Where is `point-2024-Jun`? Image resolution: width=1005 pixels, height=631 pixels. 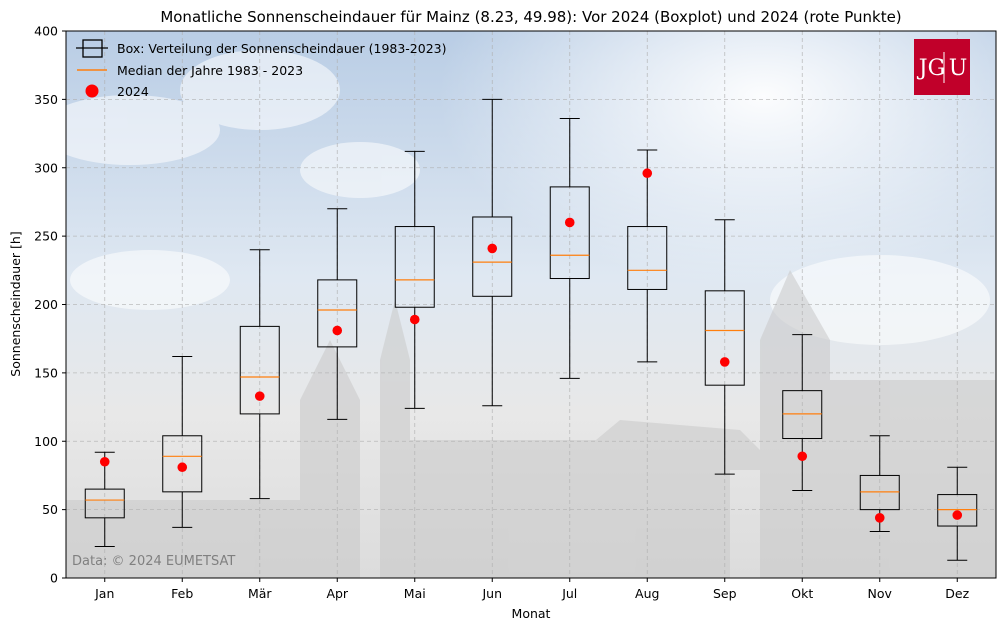
point-2024-Jun is located at coordinates (492, 248).